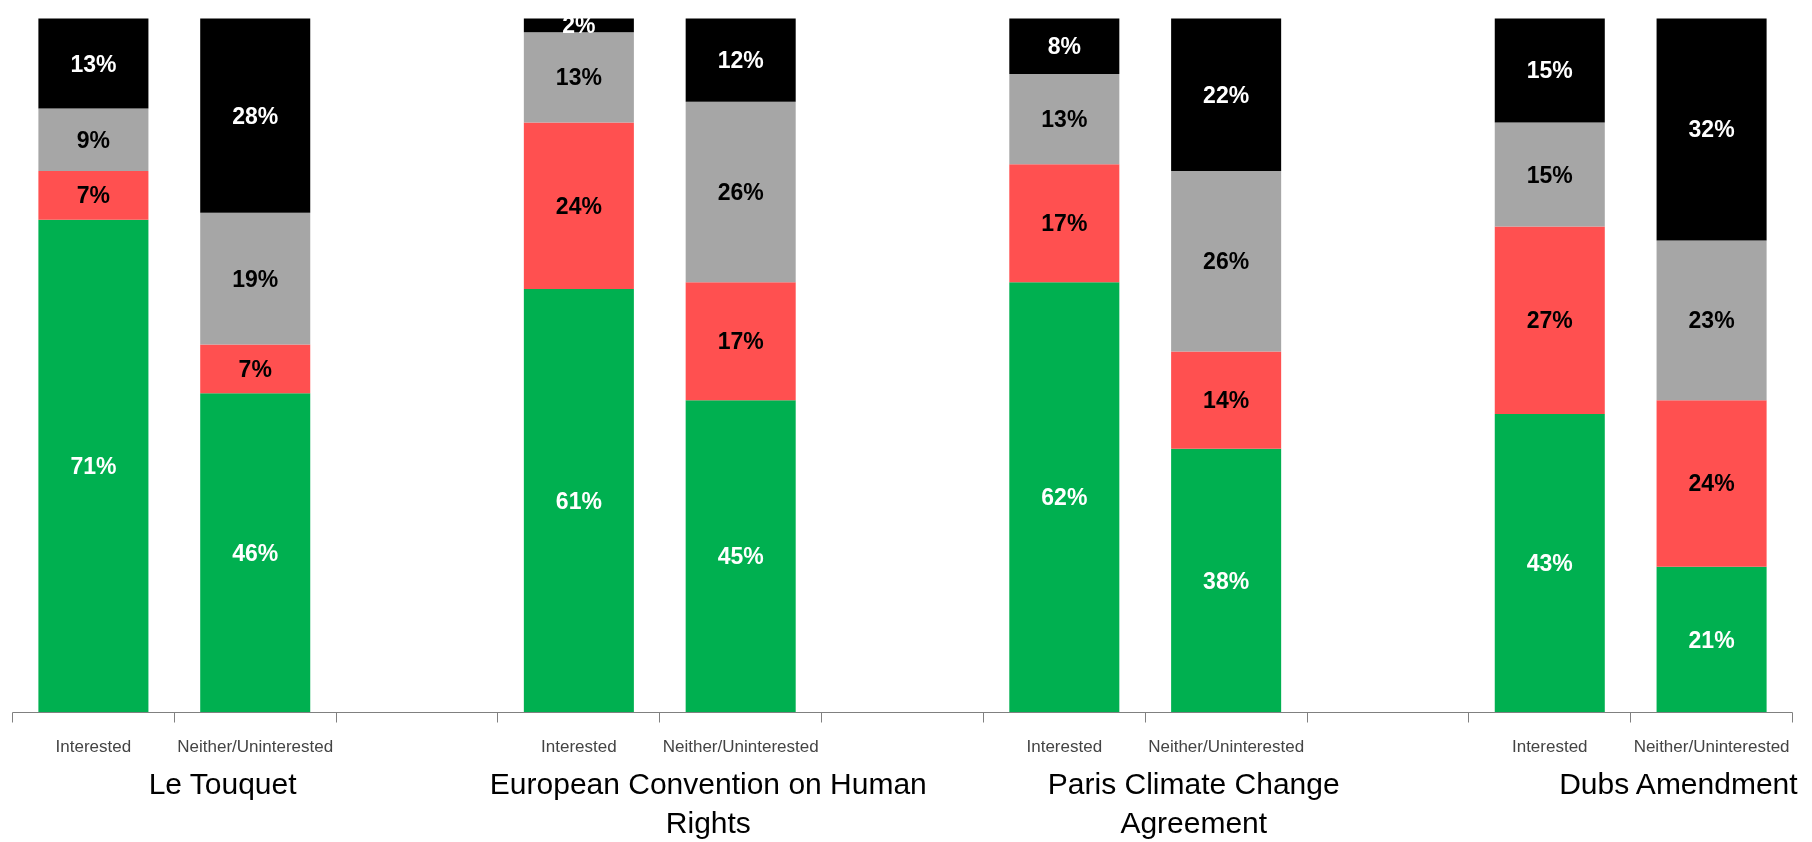 This screenshot has height=842, width=1812. I want to click on data-label: 14%, so click(1226, 400).